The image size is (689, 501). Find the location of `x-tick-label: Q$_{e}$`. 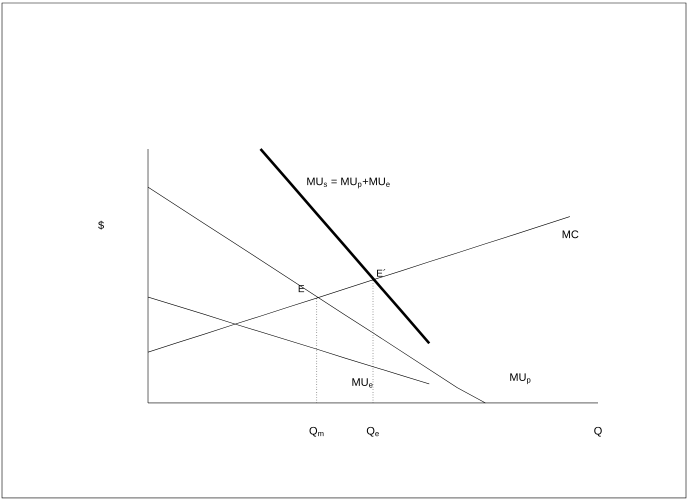

x-tick-label: Q$_{e}$ is located at coordinates (372, 431).